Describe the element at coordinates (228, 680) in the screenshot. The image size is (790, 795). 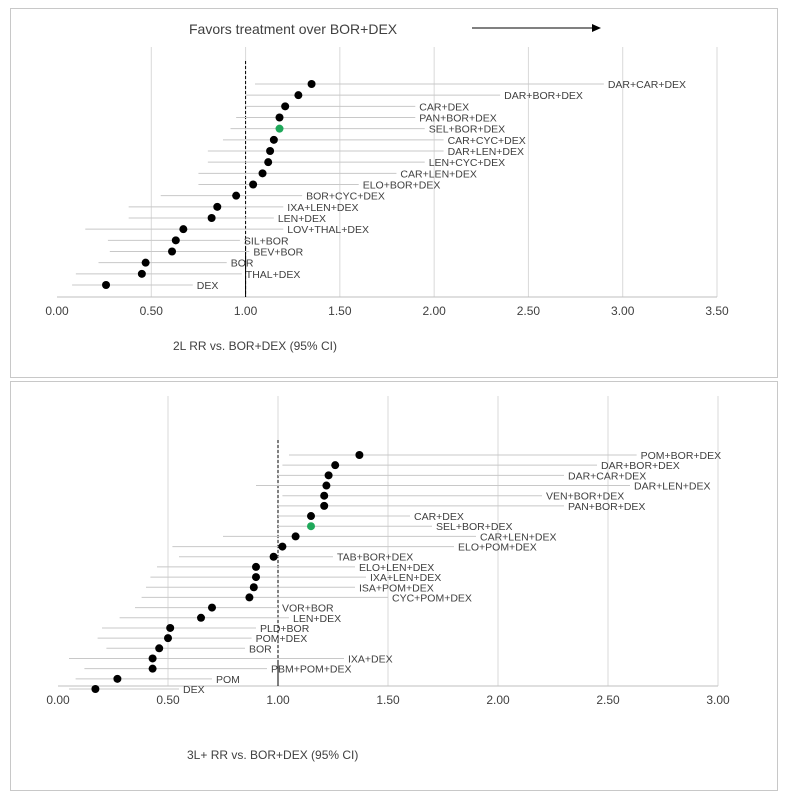
I see `row-label: POM` at that location.